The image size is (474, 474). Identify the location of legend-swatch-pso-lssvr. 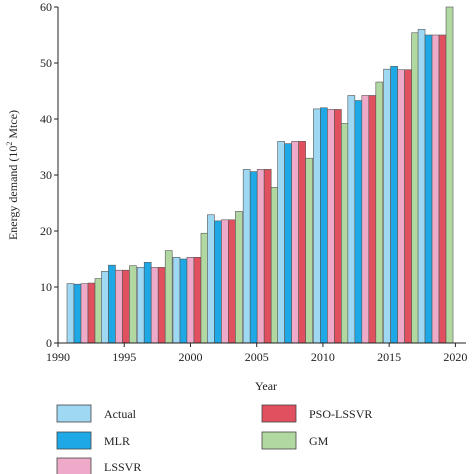
(279, 413).